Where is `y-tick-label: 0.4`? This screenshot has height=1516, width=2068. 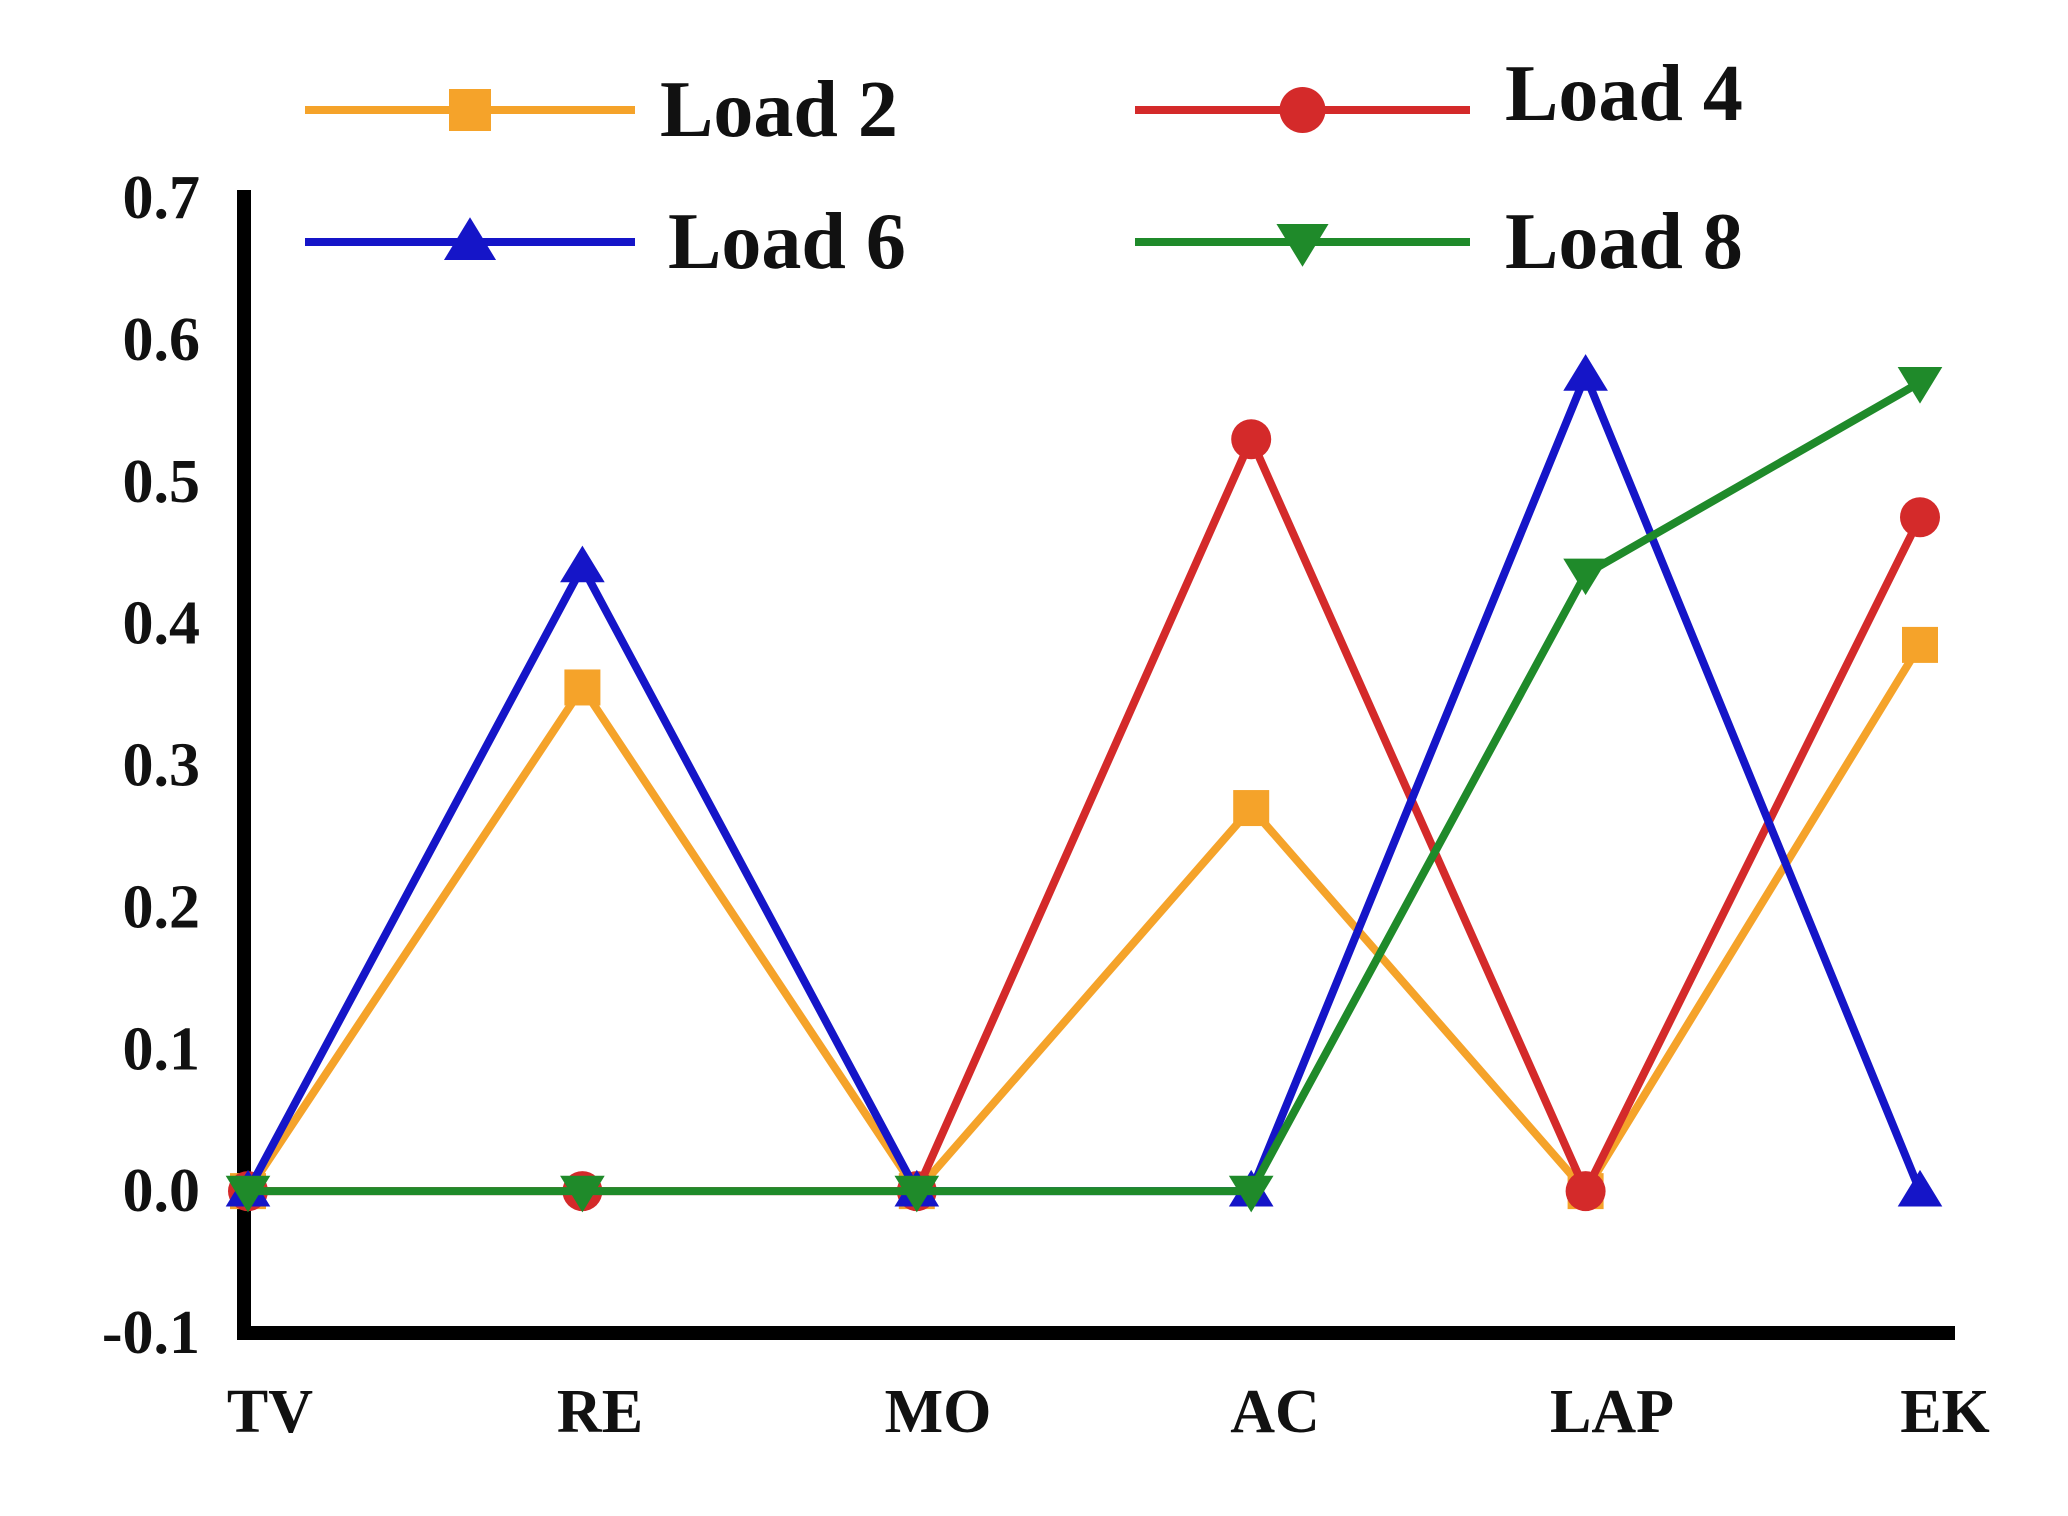 y-tick-label: 0.4 is located at coordinates (162, 624).